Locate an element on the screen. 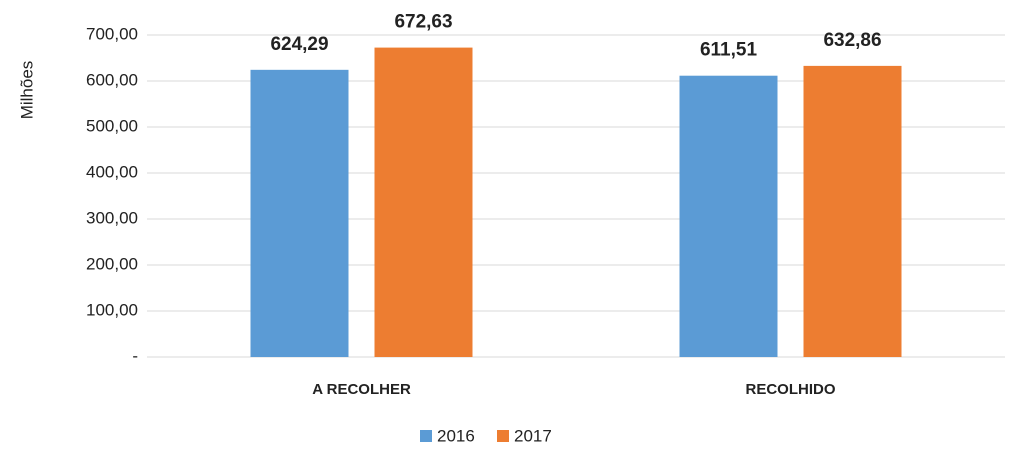 Image resolution: width=1010 pixels, height=460 pixels. y-tick-label: 600,00 is located at coordinates (112, 79).